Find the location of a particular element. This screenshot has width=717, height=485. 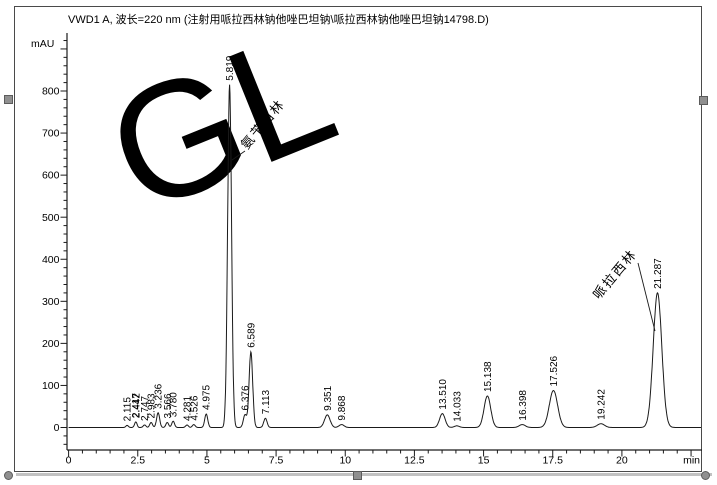

svg-text: 3.780 is located at coordinates (174, 404).